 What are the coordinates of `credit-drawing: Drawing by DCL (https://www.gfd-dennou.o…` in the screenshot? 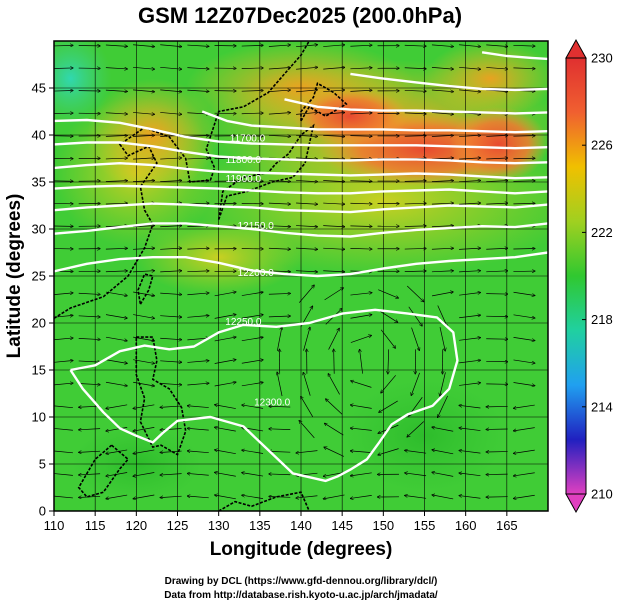 It's located at (301, 581).